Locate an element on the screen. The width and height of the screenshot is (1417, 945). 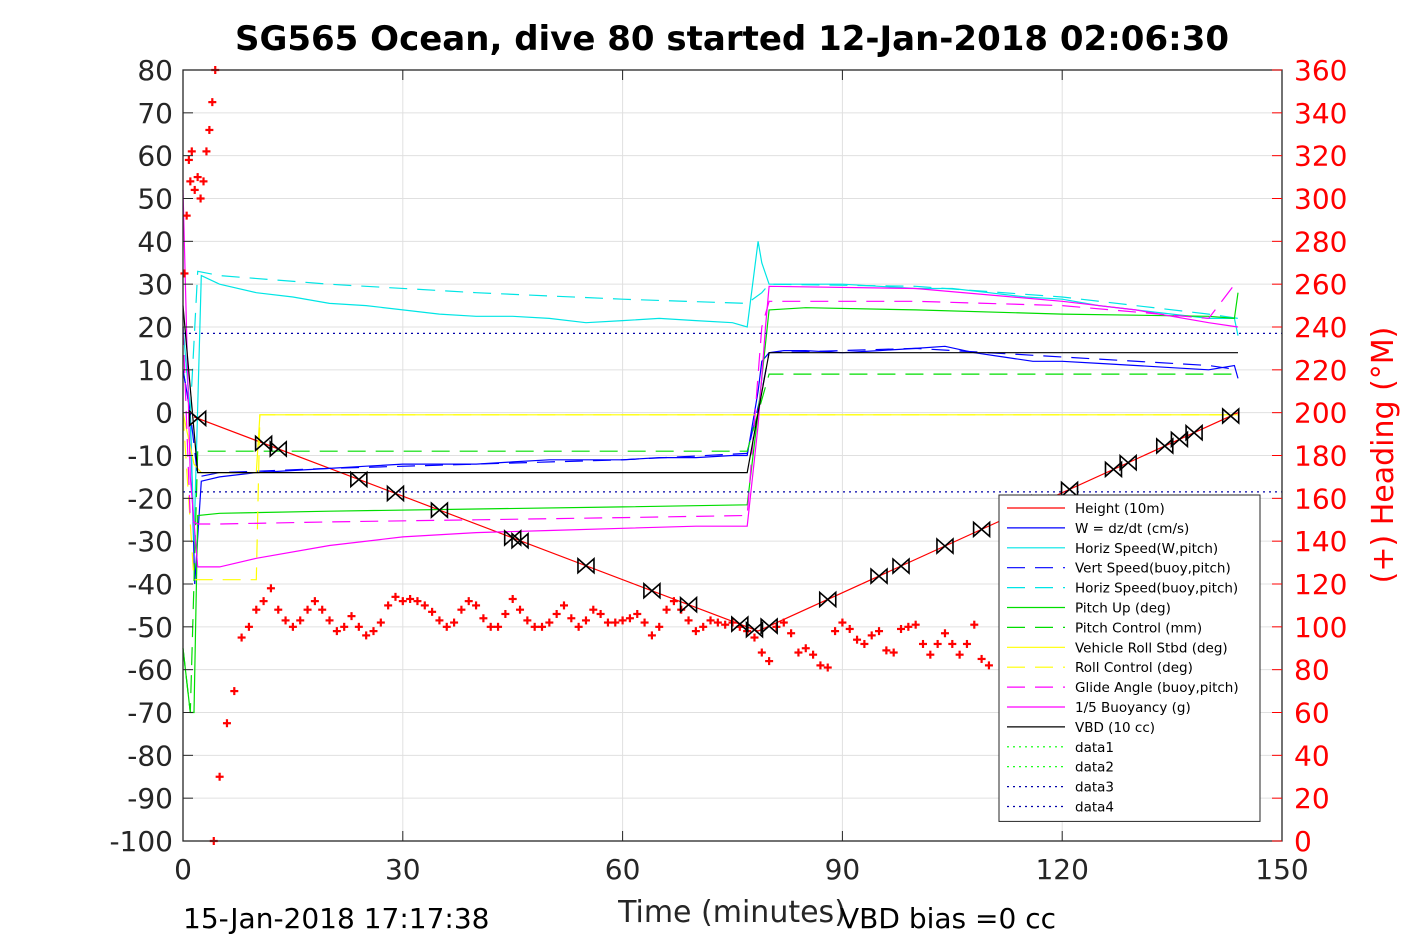
y-tick-label: -60 is located at coordinates (150, 670).